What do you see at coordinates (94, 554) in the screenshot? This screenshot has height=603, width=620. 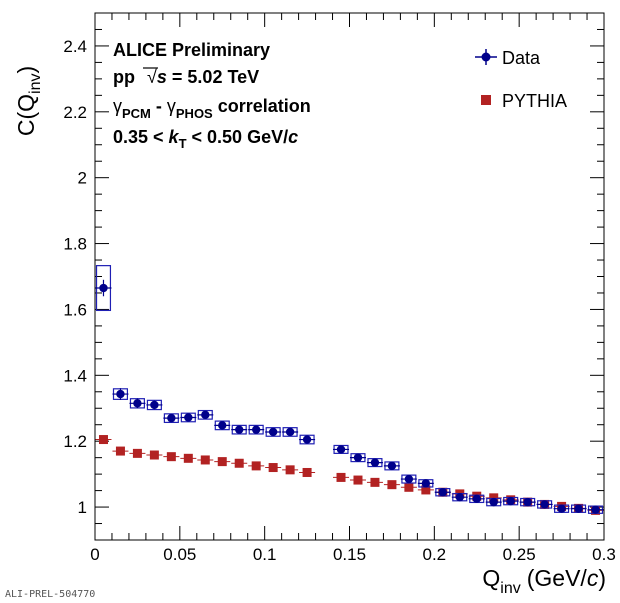 I see `x-tick-label: 0` at bounding box center [94, 554].